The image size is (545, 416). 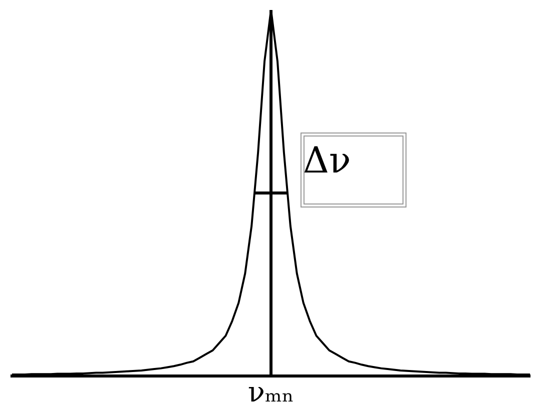 What do you see at coordinates (271, 391) in the screenshot?
I see `annotation: νₘₙ` at bounding box center [271, 391].